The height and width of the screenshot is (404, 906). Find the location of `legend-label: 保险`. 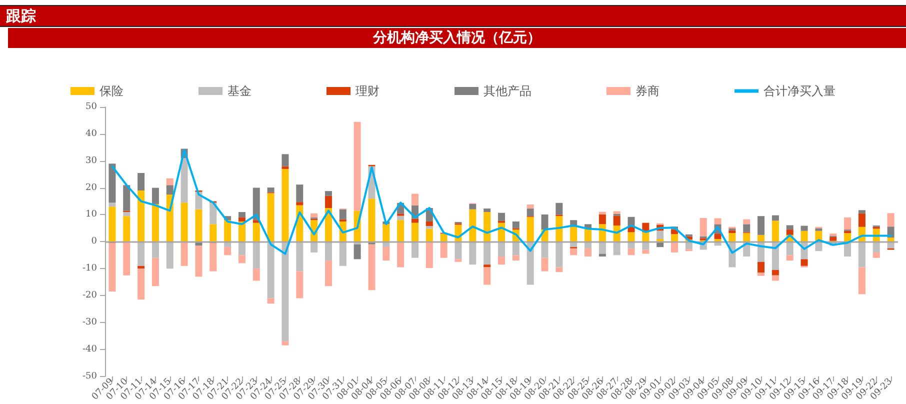

legend-label: 保险 is located at coordinates (112, 91).